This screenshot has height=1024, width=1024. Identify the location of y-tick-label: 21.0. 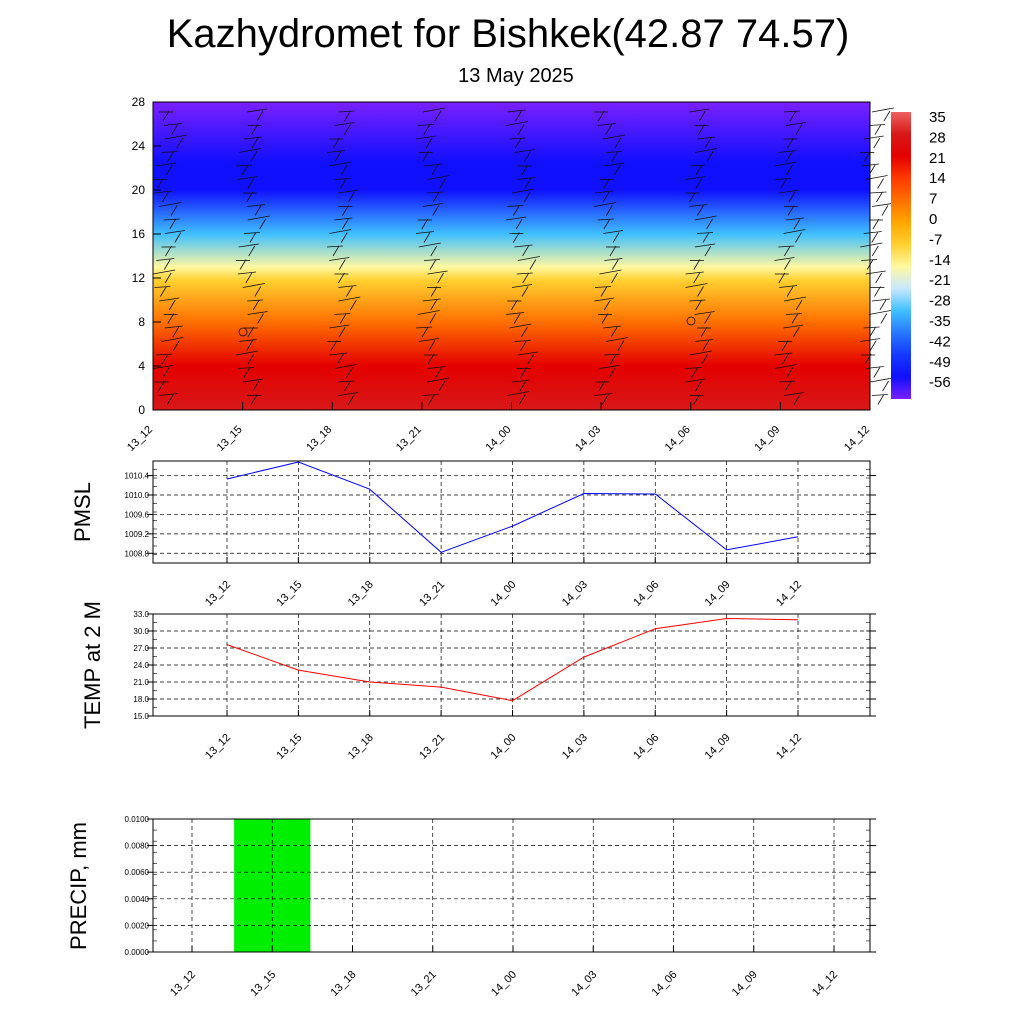
(141, 682).